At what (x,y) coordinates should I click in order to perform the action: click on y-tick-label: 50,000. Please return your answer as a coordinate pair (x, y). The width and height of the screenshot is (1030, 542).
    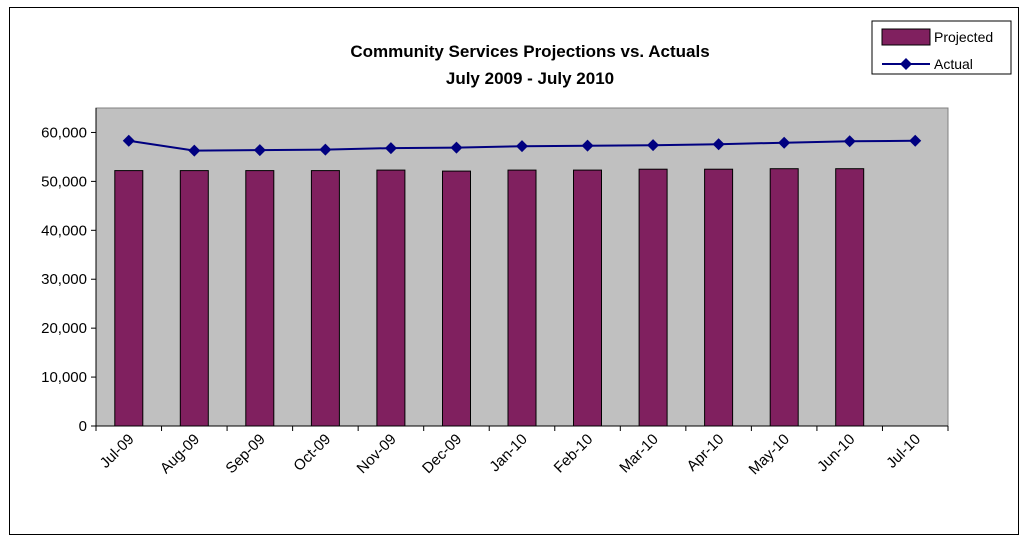
    Looking at the image, I should click on (64, 181).